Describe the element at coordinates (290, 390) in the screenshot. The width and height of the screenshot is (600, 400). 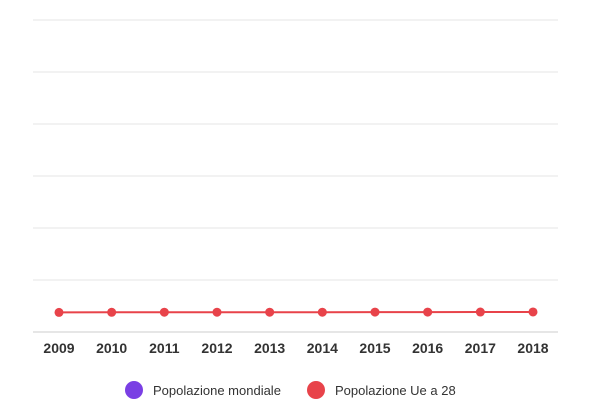
I see `legend: Popolazione mondiale Popolazione Ue a 28` at that location.